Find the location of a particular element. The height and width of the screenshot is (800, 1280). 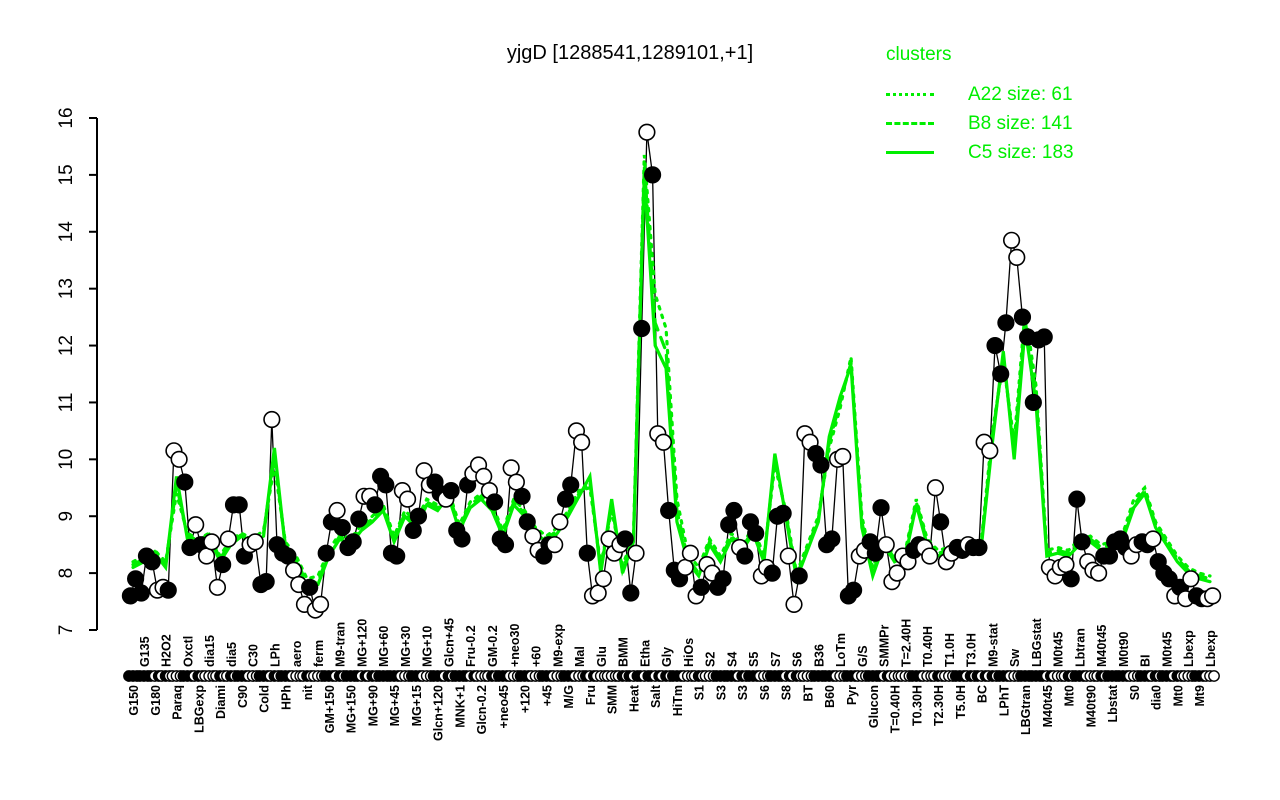

x-condition-label: S1 is located at coordinates (700, 692).